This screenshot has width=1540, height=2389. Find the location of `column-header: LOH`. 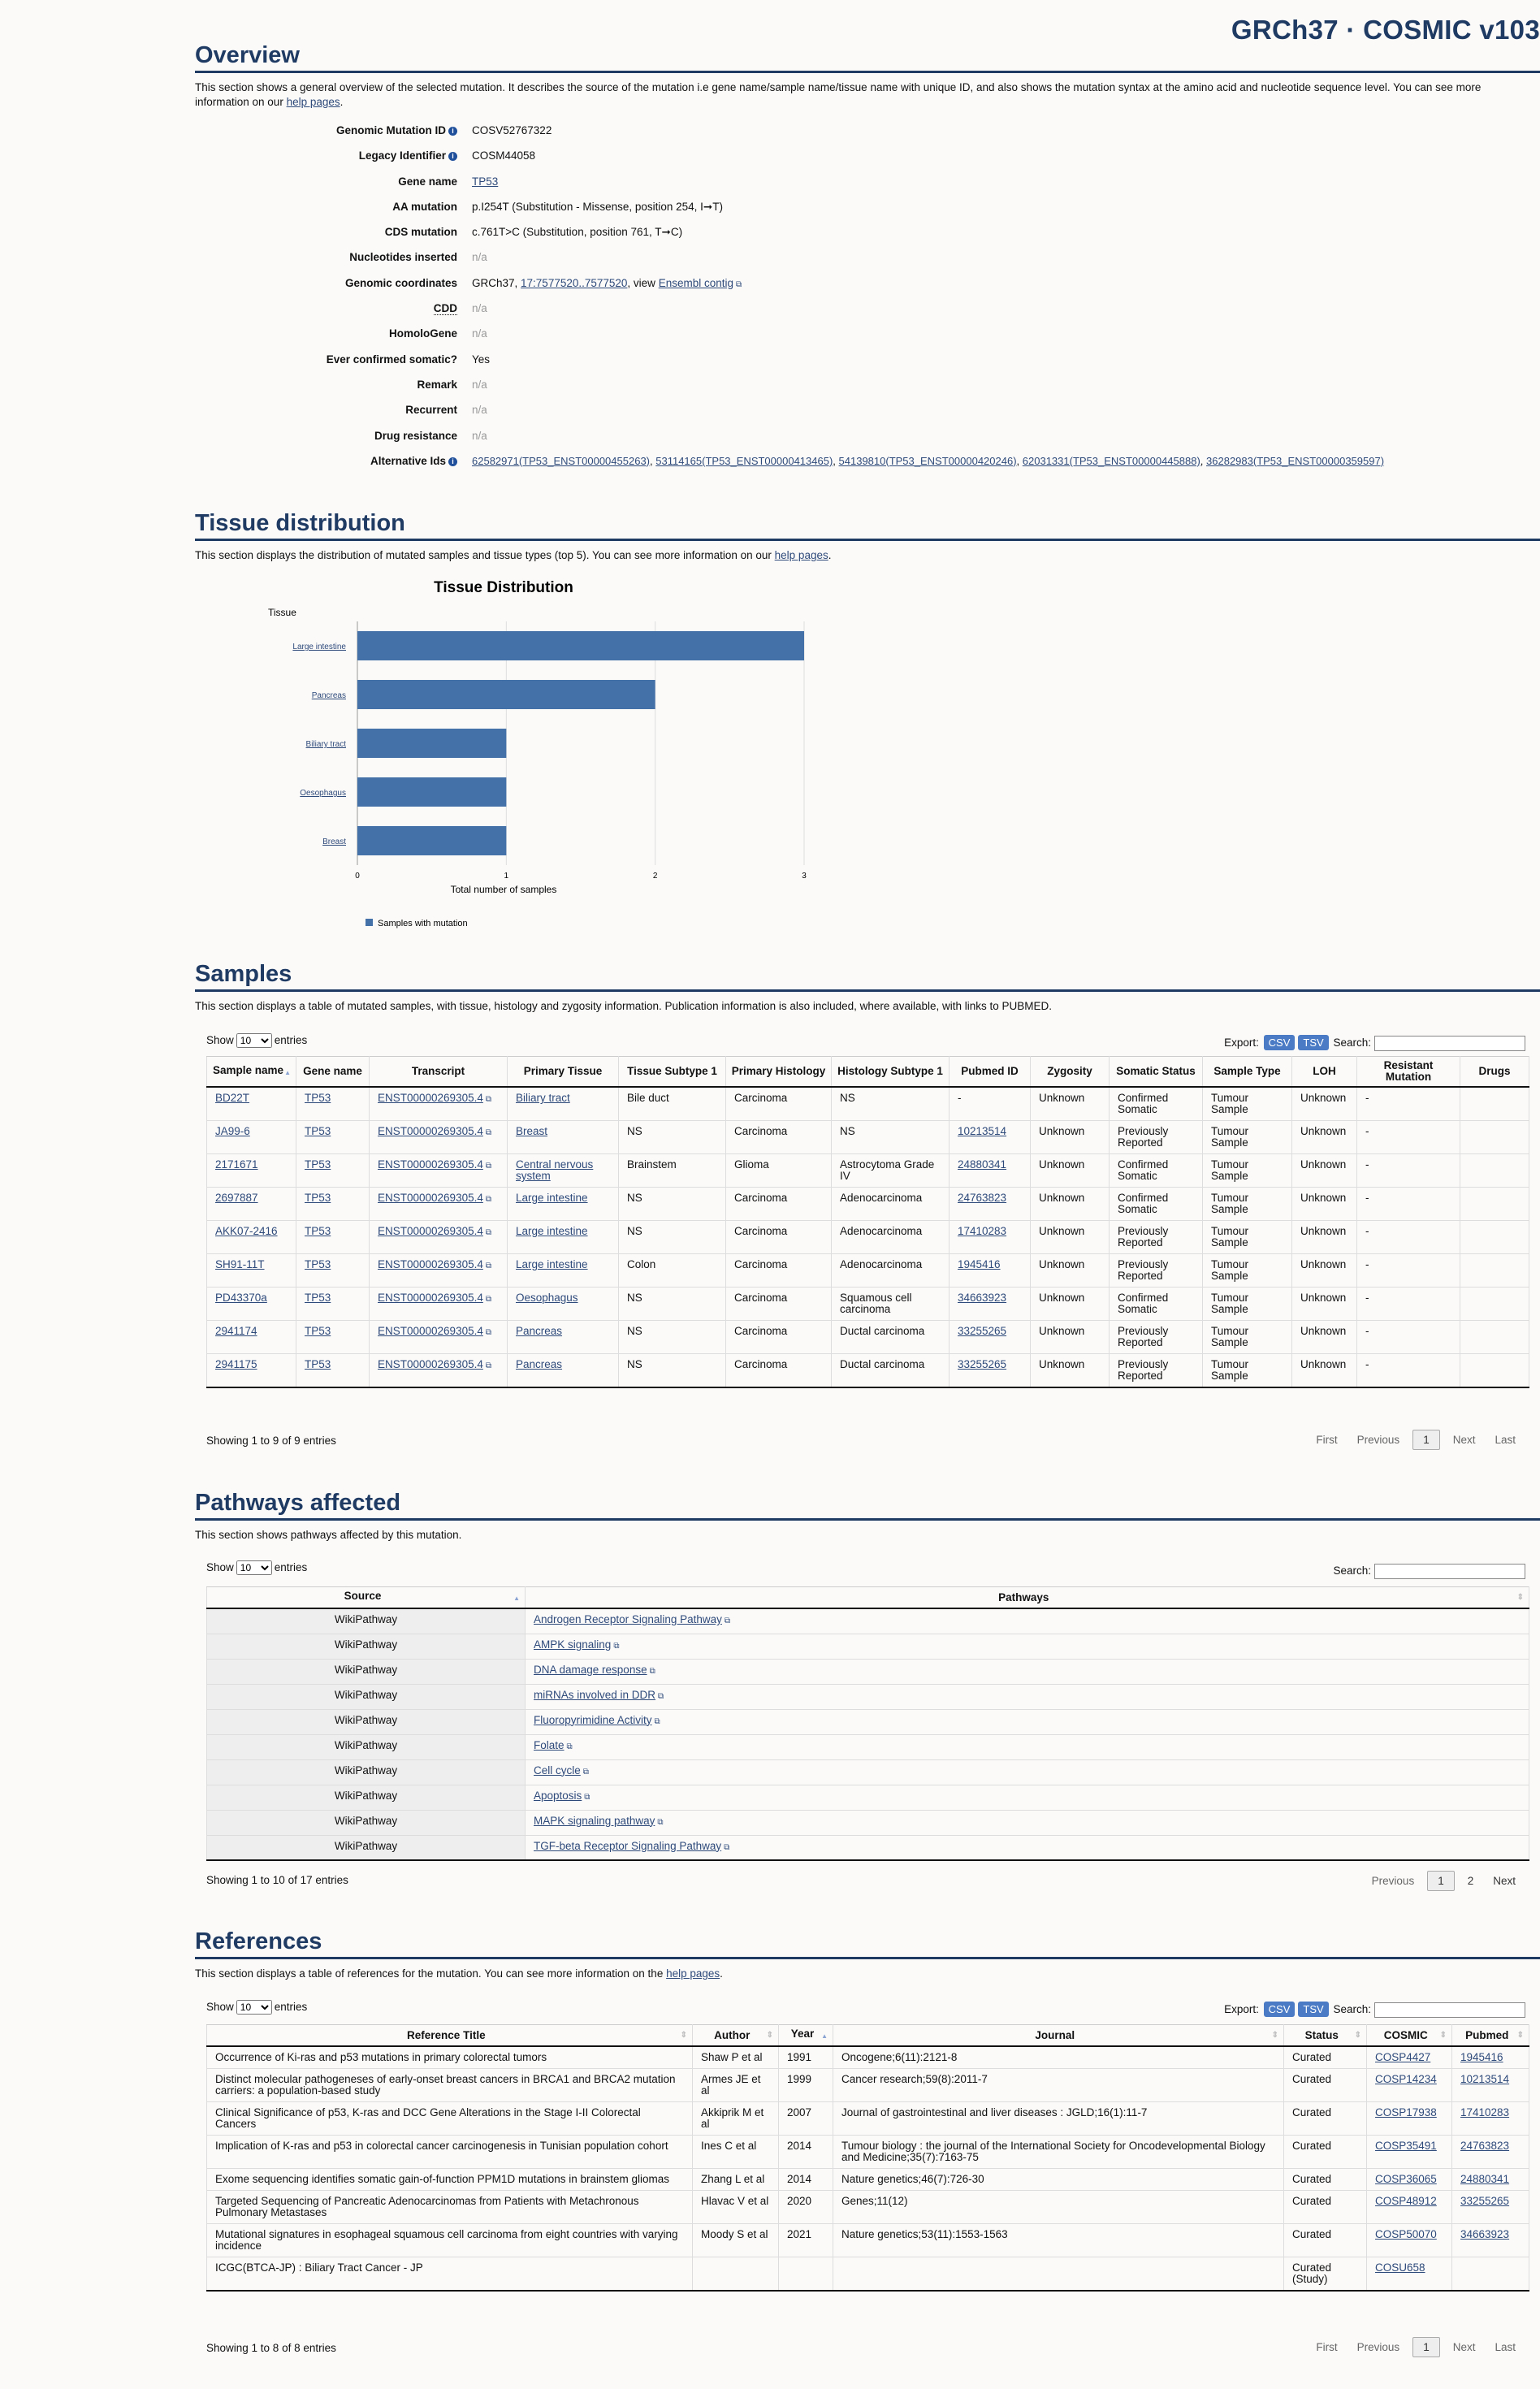

column-header: LOH is located at coordinates (1324, 1072).